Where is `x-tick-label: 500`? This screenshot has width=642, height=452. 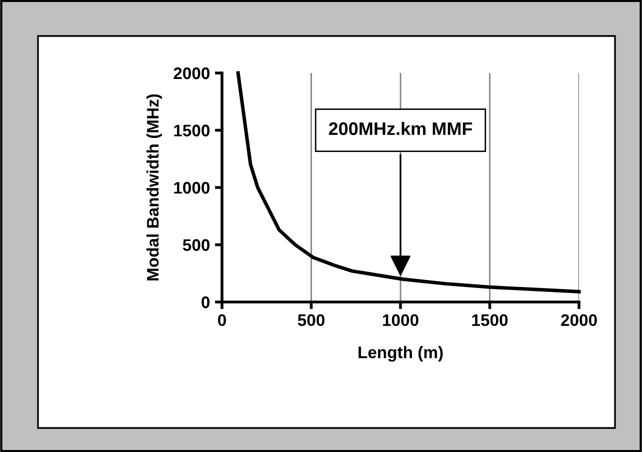 x-tick-label: 500 is located at coordinates (311, 320).